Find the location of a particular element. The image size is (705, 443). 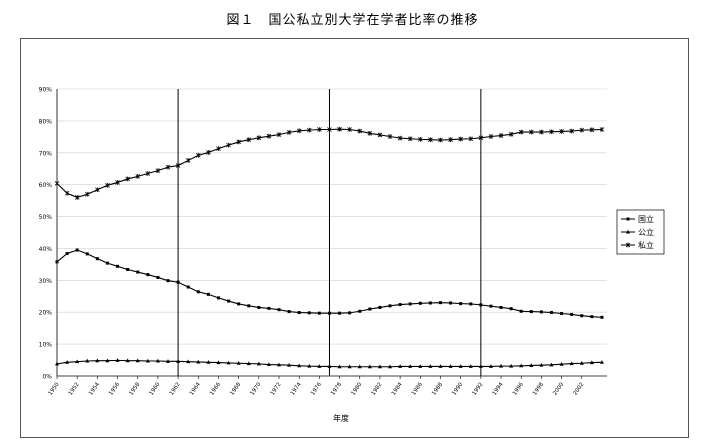

y-tick-label: 80% is located at coordinates (46, 121).